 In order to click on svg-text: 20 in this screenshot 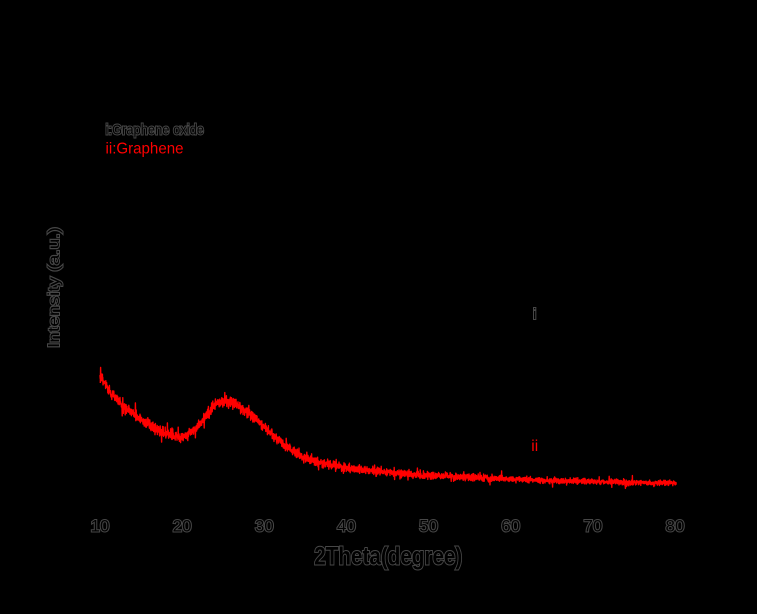, I will do `click(182, 526)`.